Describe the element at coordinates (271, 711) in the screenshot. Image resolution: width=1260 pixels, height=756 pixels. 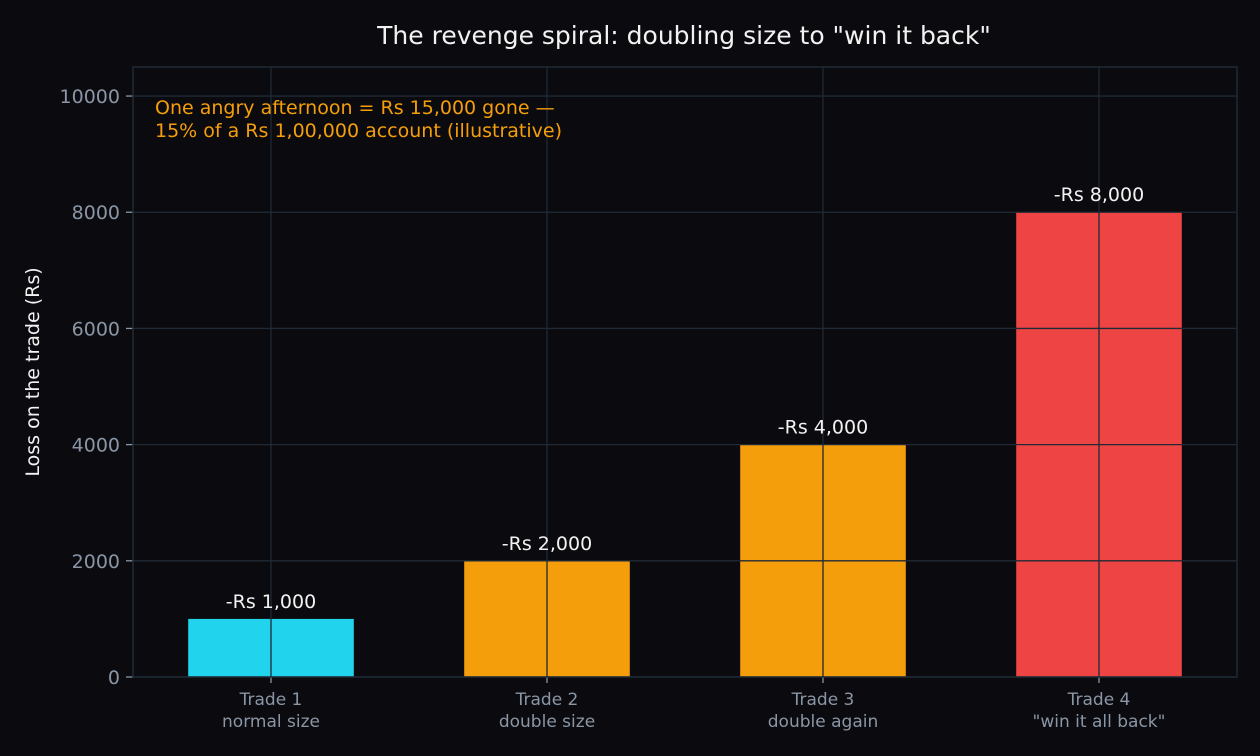
I see `x-tick-label: Trade 1 normal size` at that location.